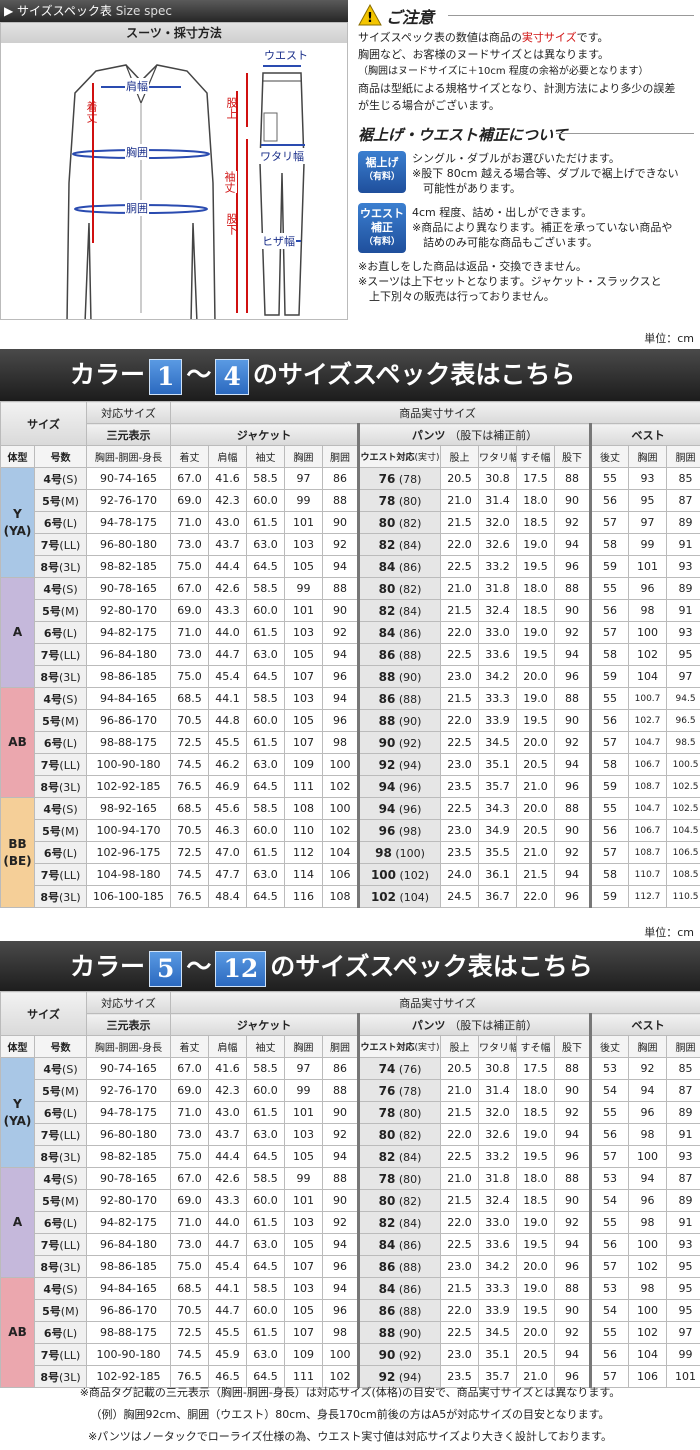  I want to click on sangen-value: 98-82-185, so click(129, 1156).